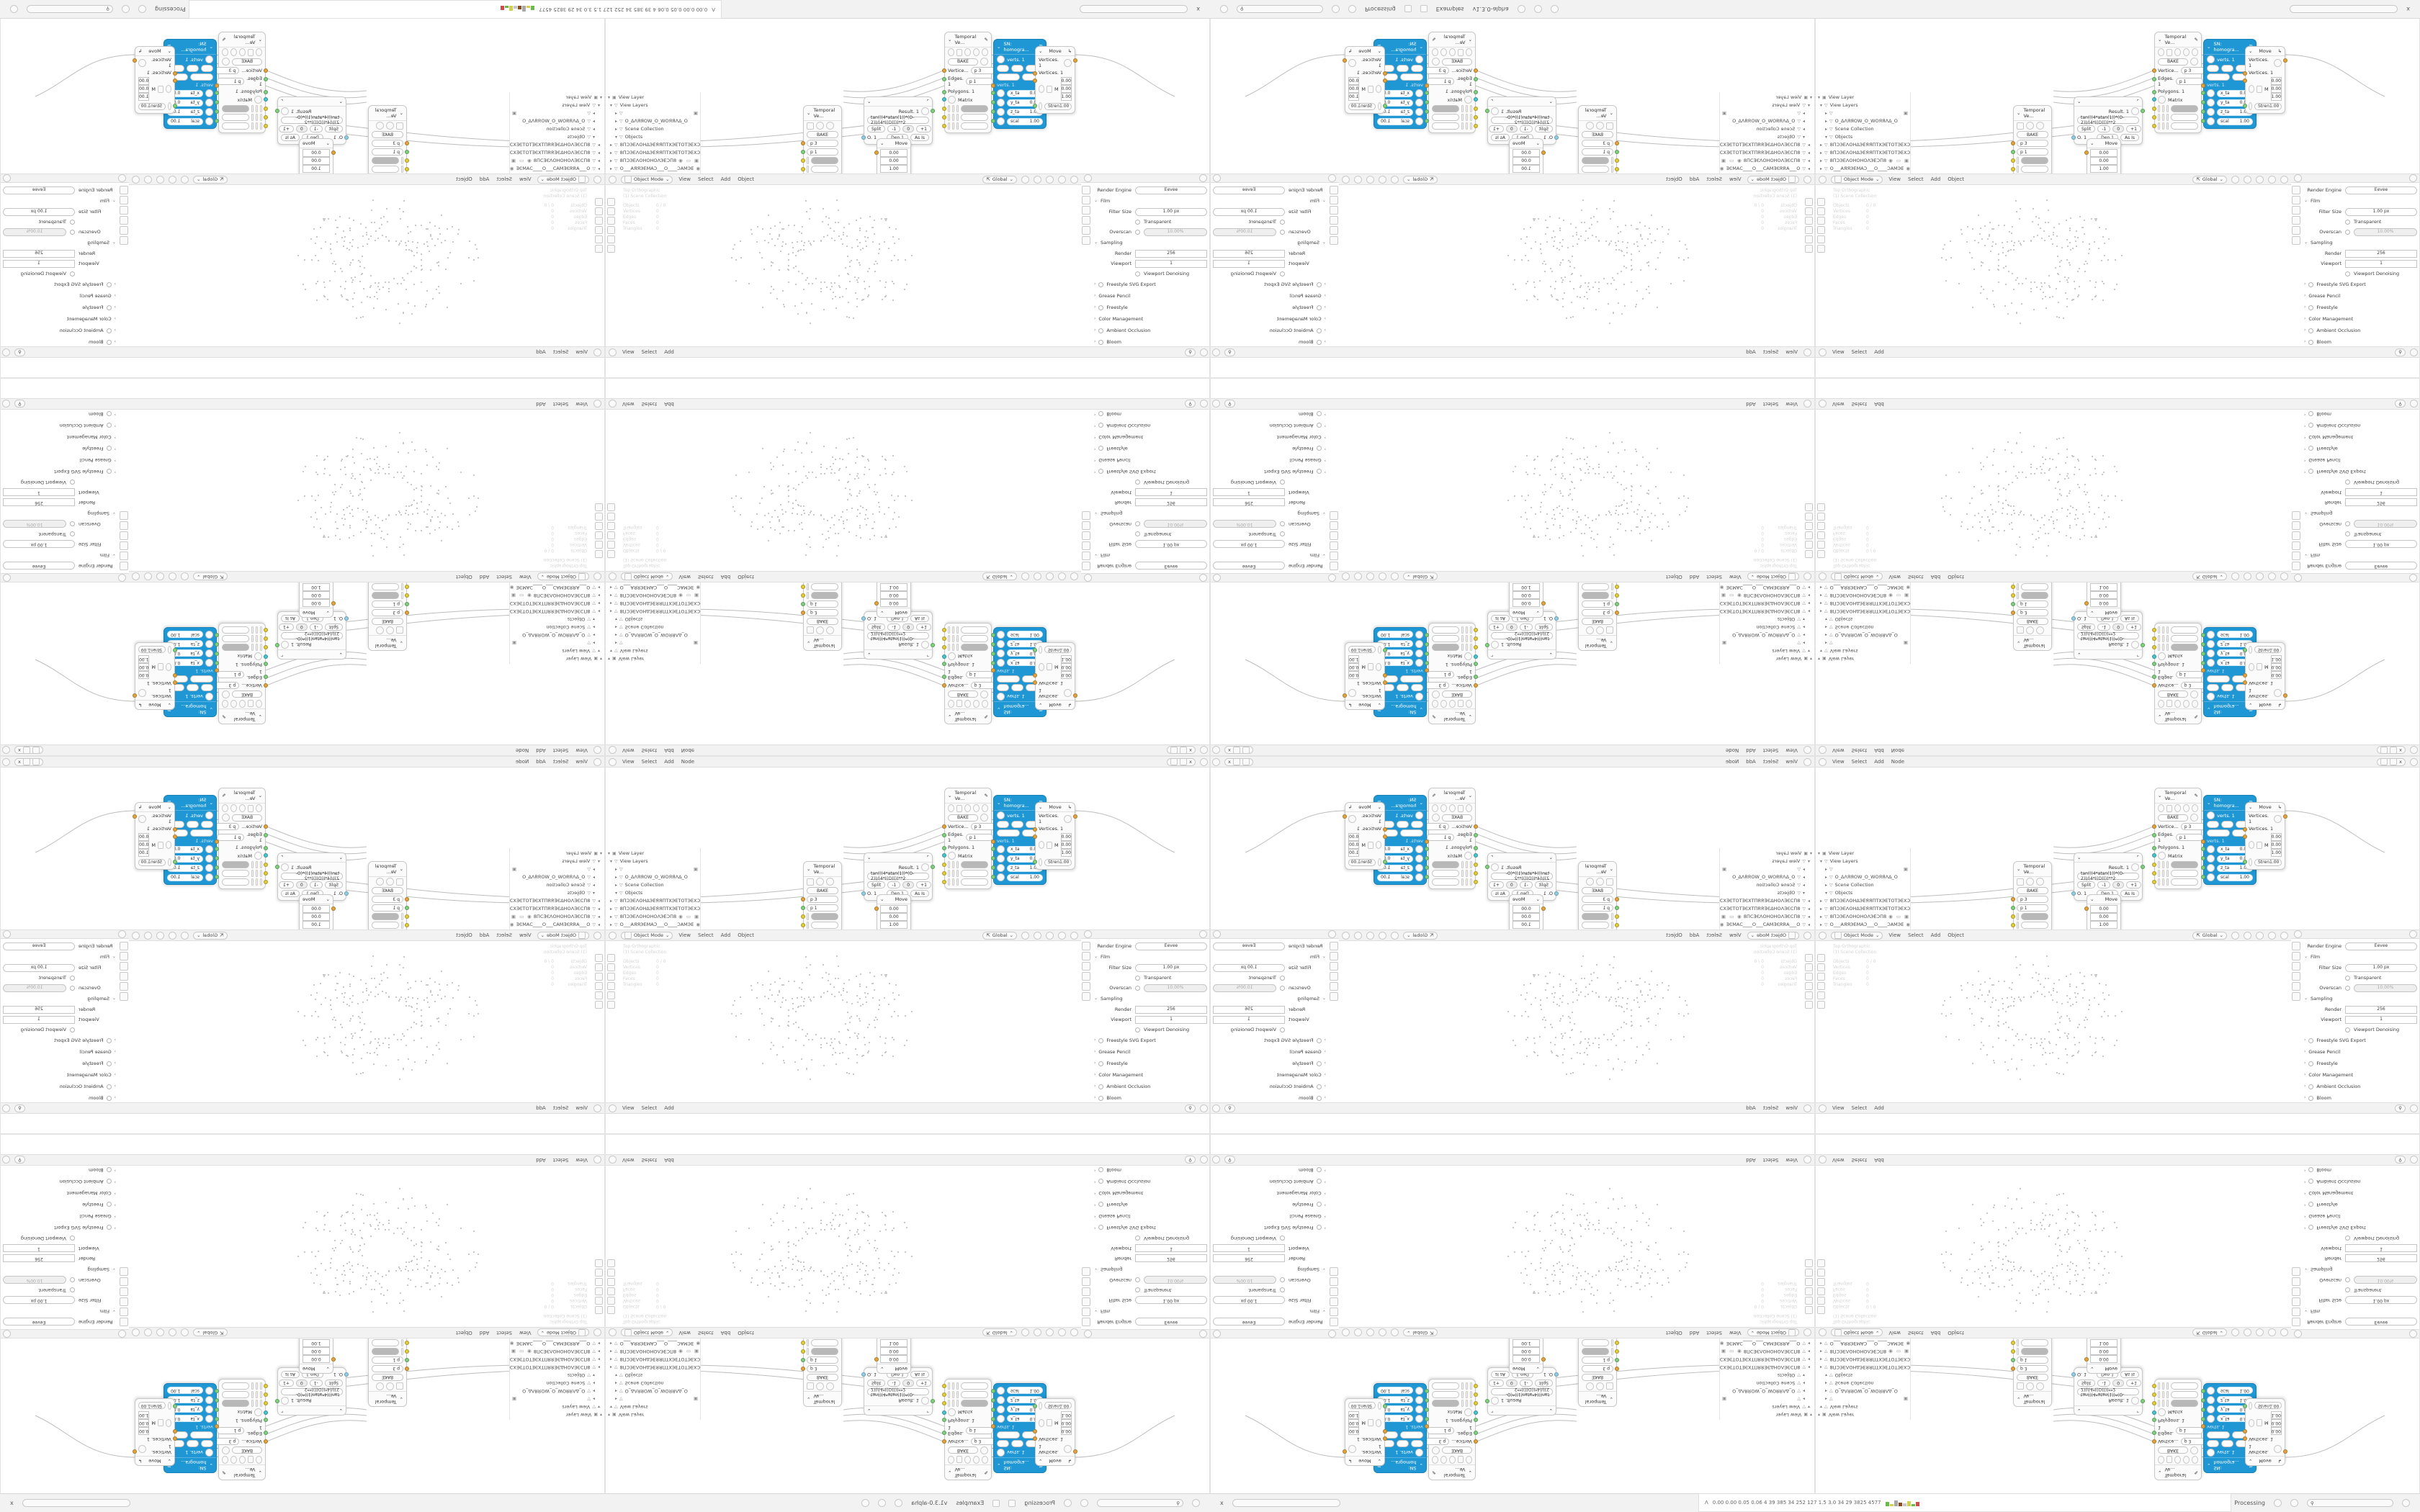 Image resolution: width=2420 pixels, height=1512 pixels. I want to click on reset-icon: ↺, so click(1003, 687).